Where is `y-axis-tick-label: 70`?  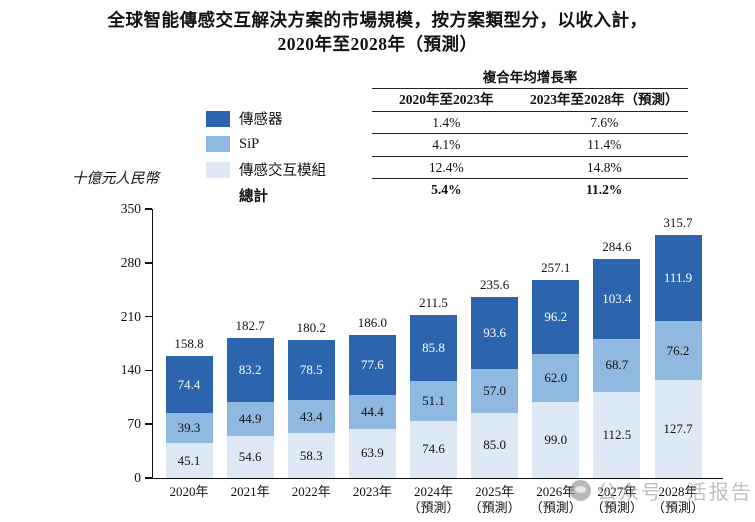 y-axis-tick-label: 70 is located at coordinates (134, 424).